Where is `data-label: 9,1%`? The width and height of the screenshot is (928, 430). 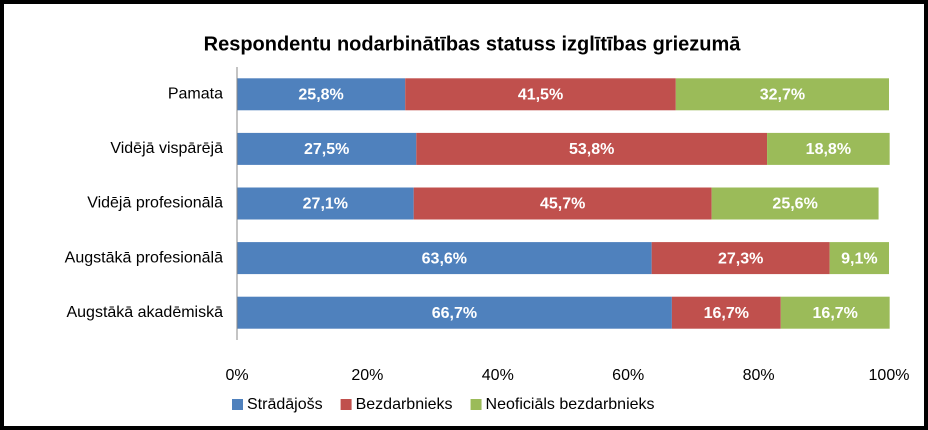
data-label: 9,1% is located at coordinates (859, 258).